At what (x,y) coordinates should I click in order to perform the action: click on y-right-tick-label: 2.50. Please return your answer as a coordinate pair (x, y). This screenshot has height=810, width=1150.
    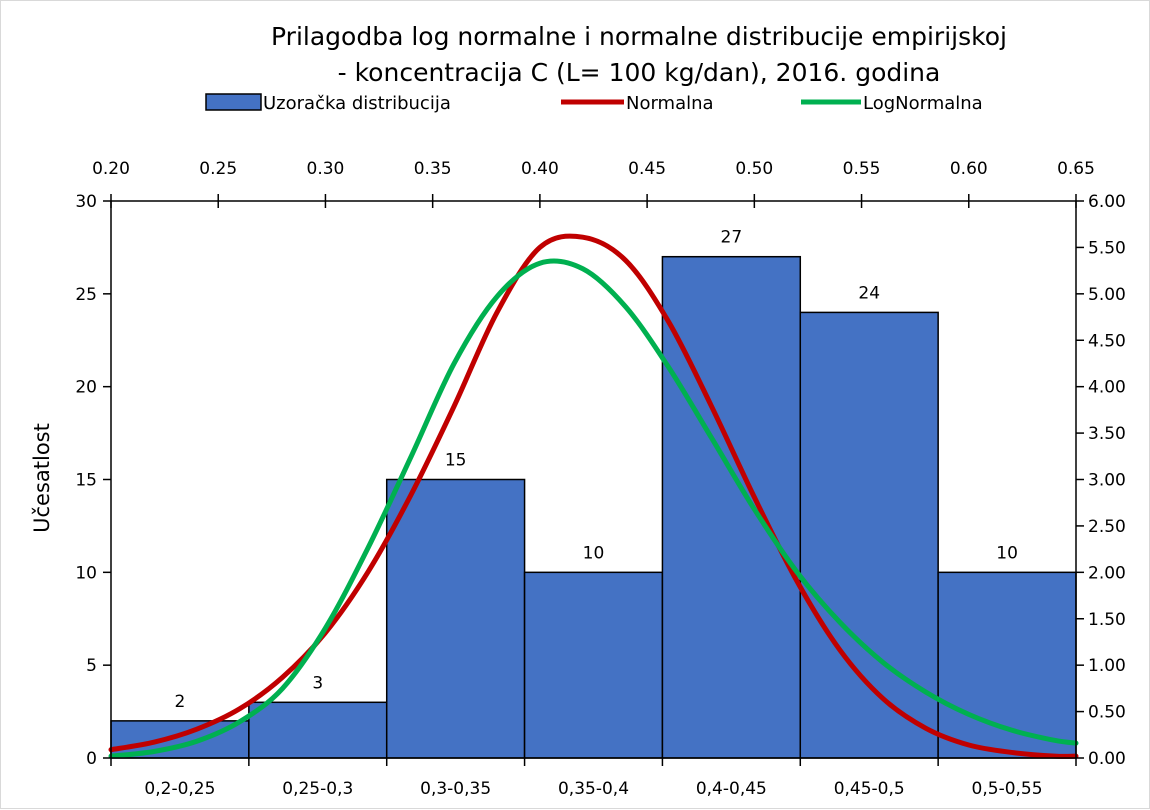
    Looking at the image, I should click on (1107, 527).